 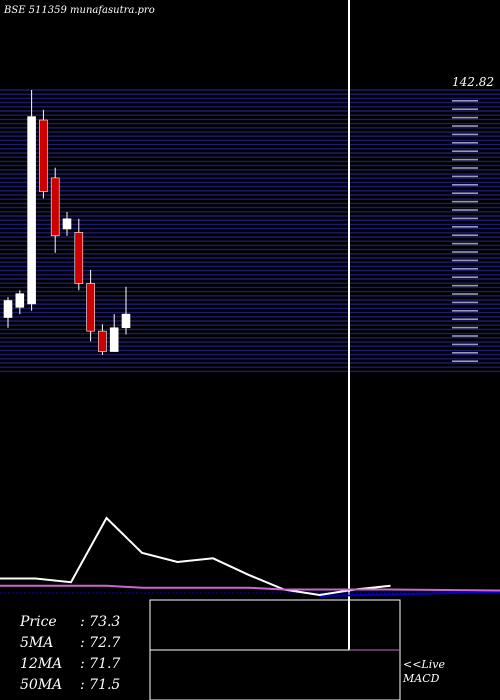 I want to click on y-axis-labels, so click(x=465, y=231).